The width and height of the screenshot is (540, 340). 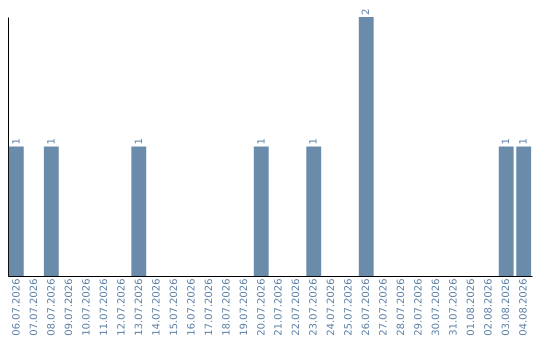 What do you see at coordinates (69, 307) in the screenshot?
I see `x-tick-label: 09.07.2026` at bounding box center [69, 307].